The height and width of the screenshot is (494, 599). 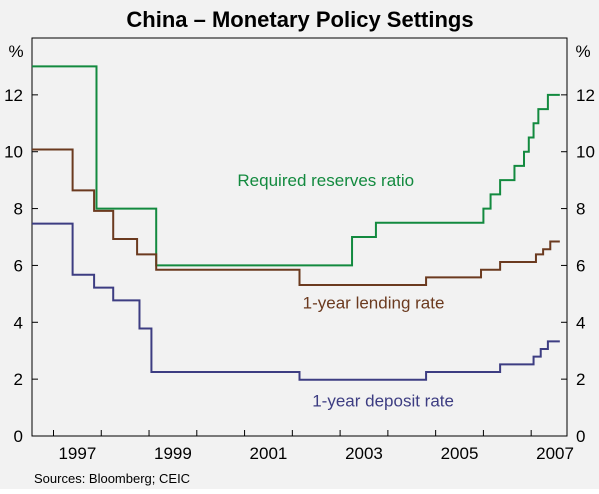 What do you see at coordinates (580, 436) in the screenshot?
I see `y-tick-label-right: 0` at bounding box center [580, 436].